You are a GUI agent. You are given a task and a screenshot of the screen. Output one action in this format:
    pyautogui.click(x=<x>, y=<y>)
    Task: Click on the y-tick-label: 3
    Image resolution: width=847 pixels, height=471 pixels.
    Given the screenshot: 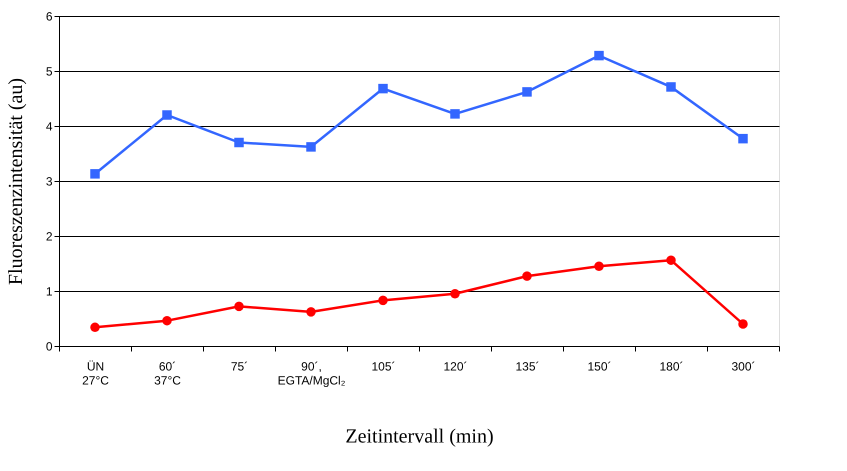 What is the action you would take?
    pyautogui.click(x=49, y=181)
    